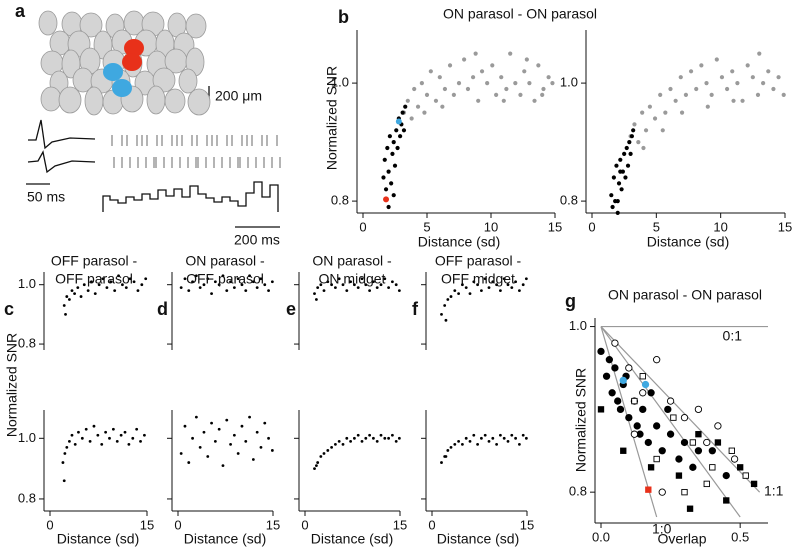 The height and width of the screenshot is (550, 800). I want to click on x-tick-label: 15, so click(527, 524).